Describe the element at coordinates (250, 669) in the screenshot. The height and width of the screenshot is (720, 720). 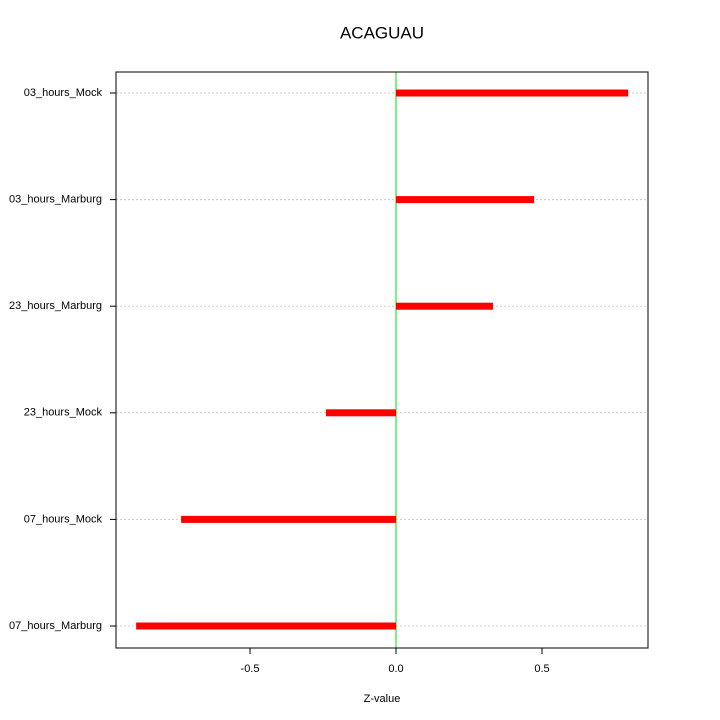
I see `x-tick-label: -0.5` at that location.